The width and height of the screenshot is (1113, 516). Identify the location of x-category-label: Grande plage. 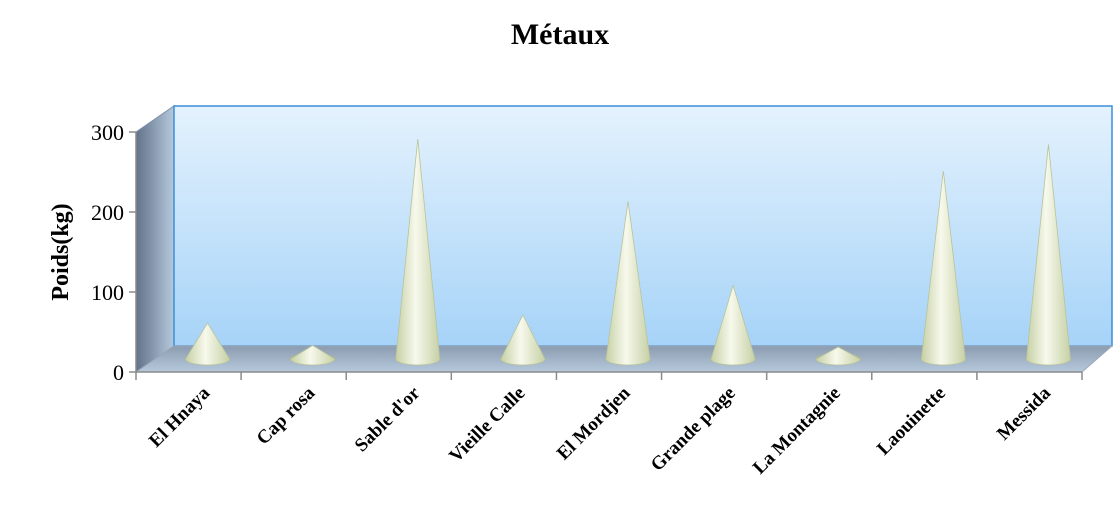
(693, 429).